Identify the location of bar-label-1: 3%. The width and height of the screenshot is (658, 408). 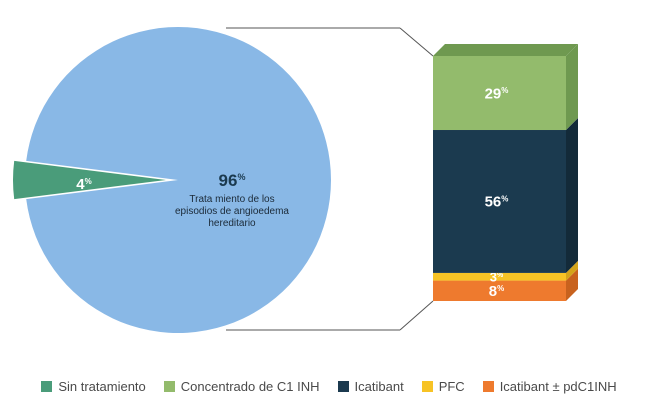
(497, 276).